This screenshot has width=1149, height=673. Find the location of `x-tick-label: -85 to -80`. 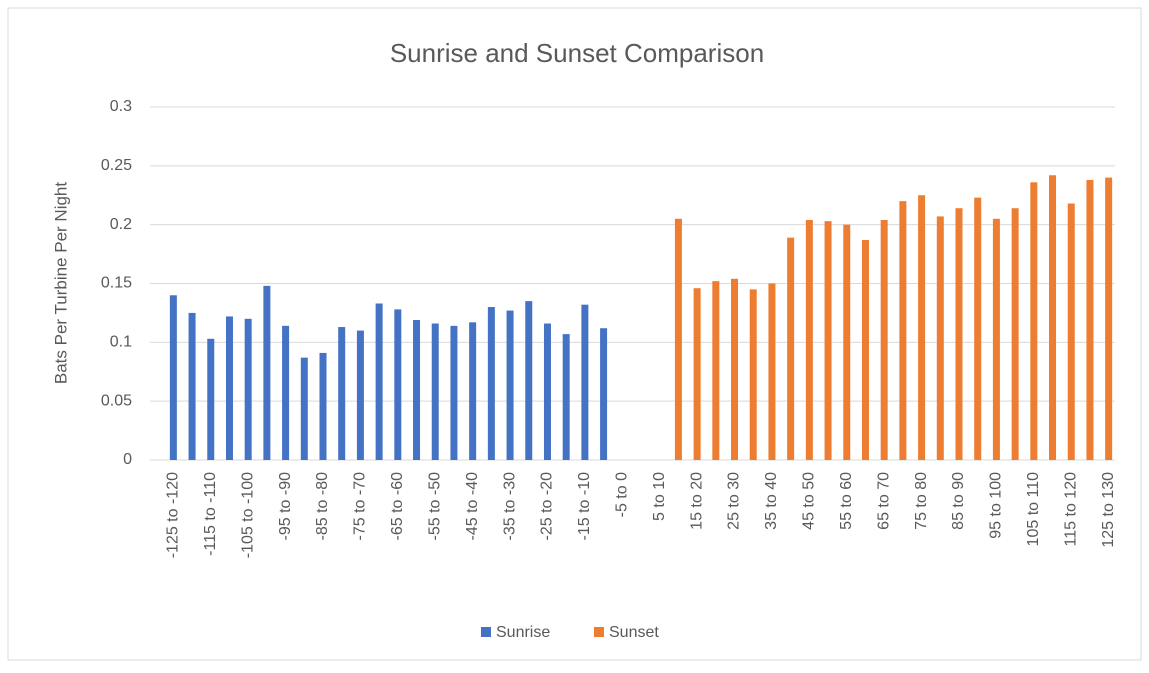

x-tick-label: -85 to -80 is located at coordinates (322, 506).